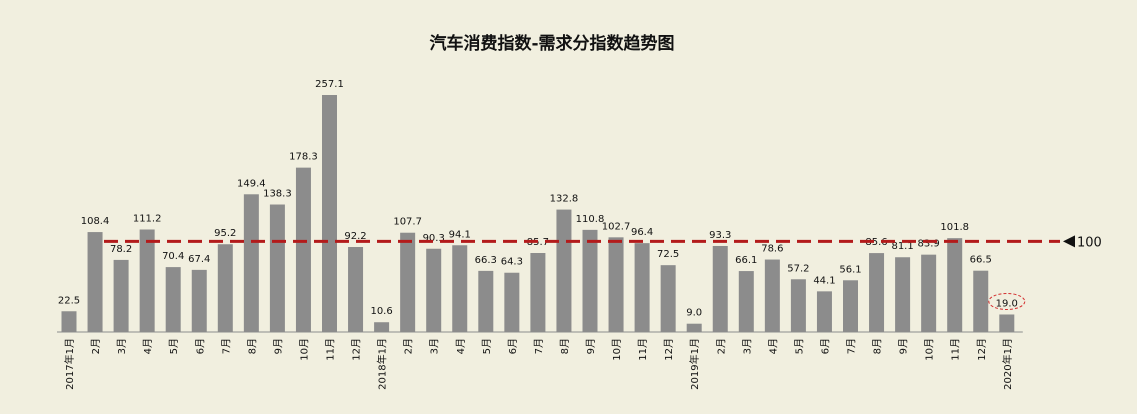  Describe the element at coordinates (904, 346) in the screenshot. I see `category-label-32: 9月` at that location.